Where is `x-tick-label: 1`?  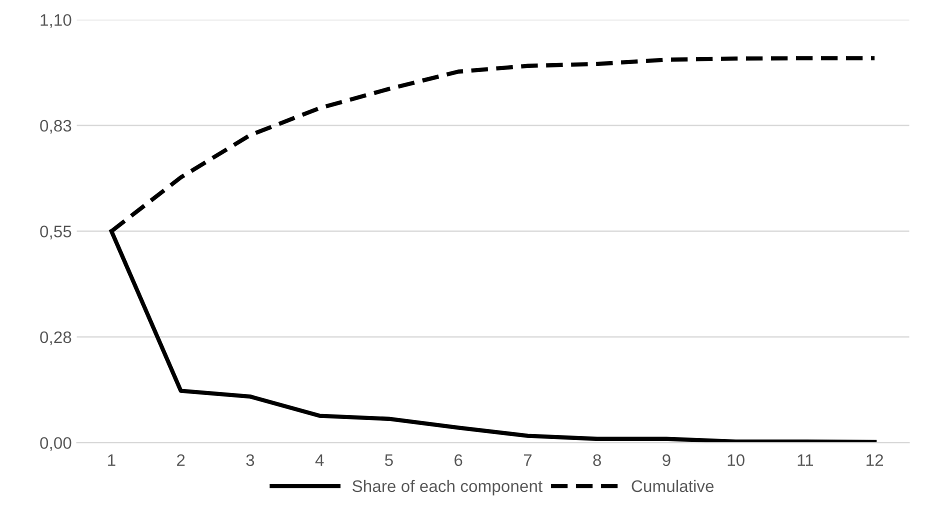 x-tick-label: 1 is located at coordinates (112, 460).